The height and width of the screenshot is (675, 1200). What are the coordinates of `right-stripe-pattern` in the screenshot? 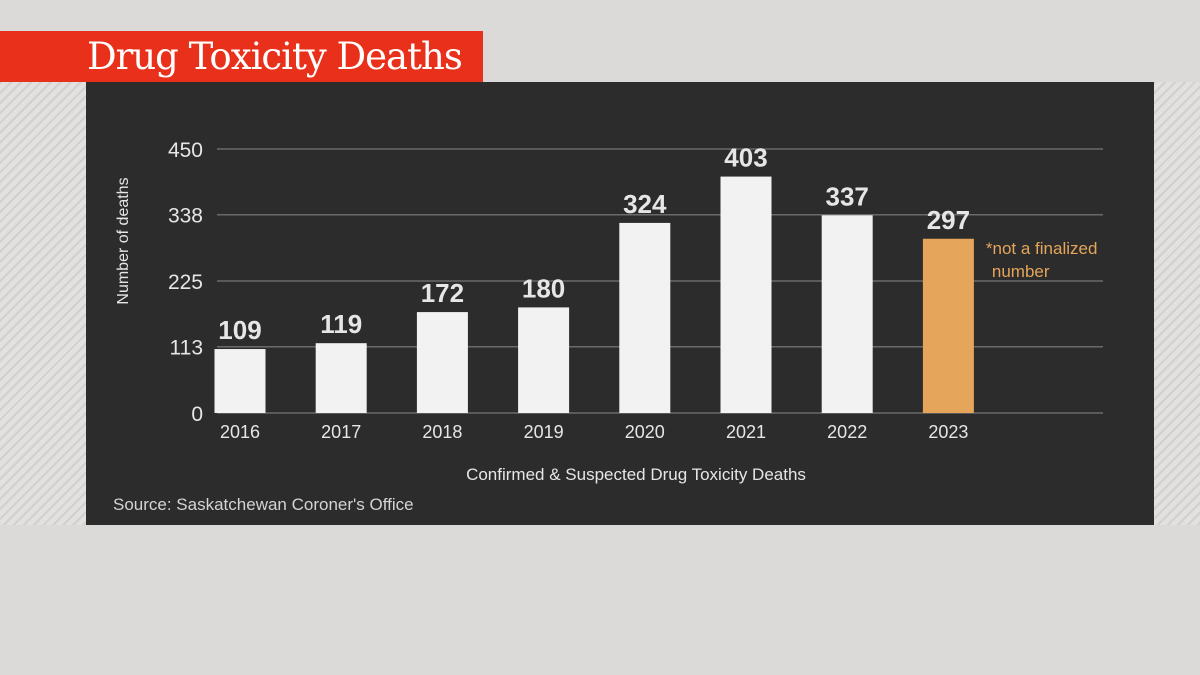 It's located at (1177, 303).